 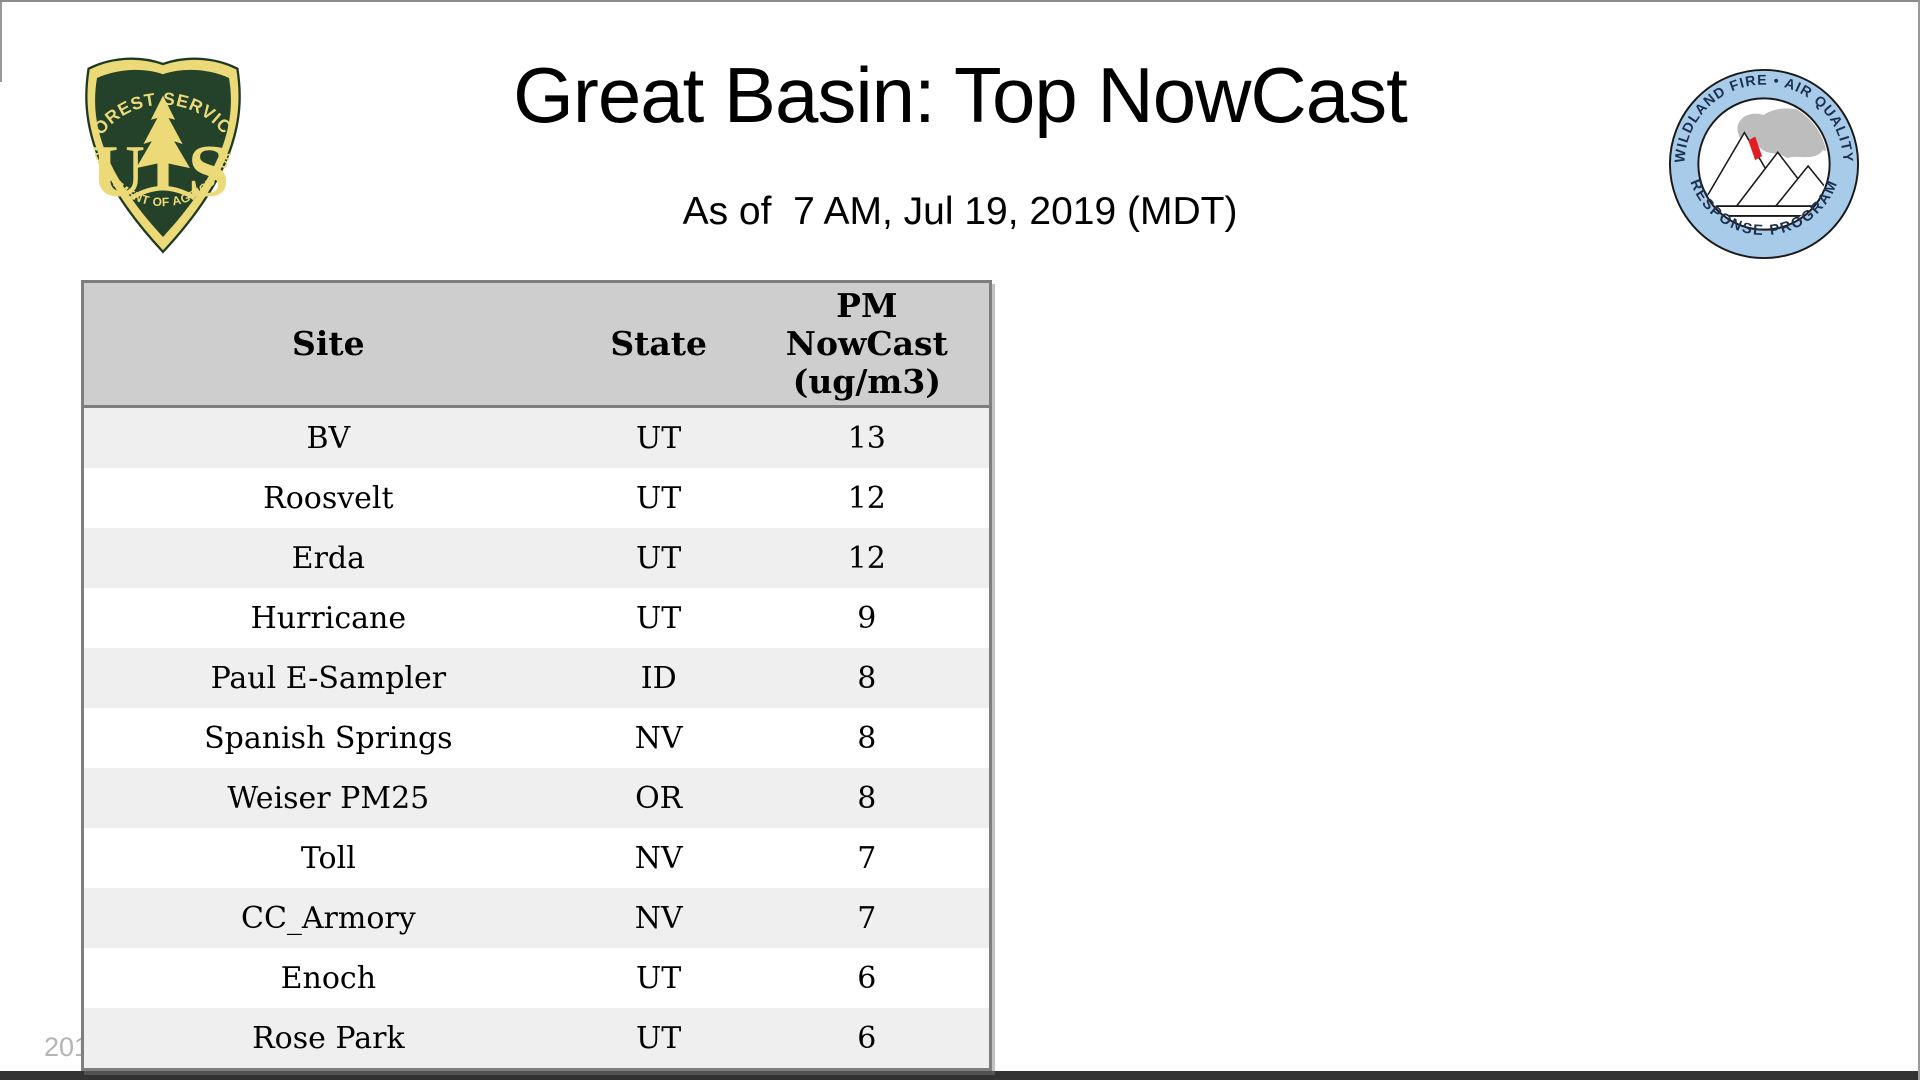 I want to click on column-header-site: Site, so click(x=328, y=345).